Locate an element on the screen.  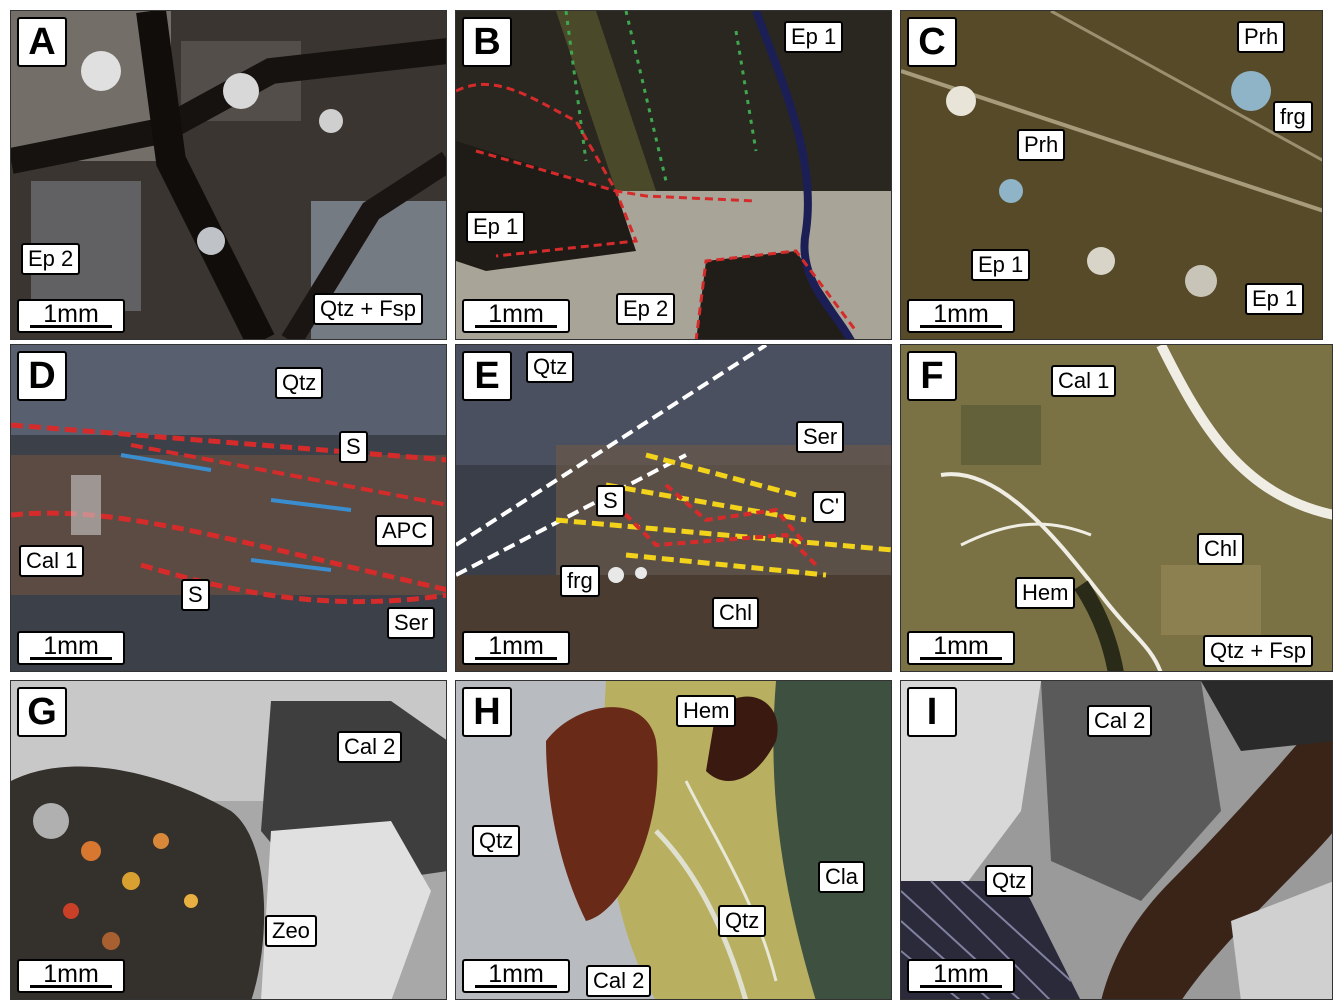
panel-letter: A is located at coordinates (42, 42).